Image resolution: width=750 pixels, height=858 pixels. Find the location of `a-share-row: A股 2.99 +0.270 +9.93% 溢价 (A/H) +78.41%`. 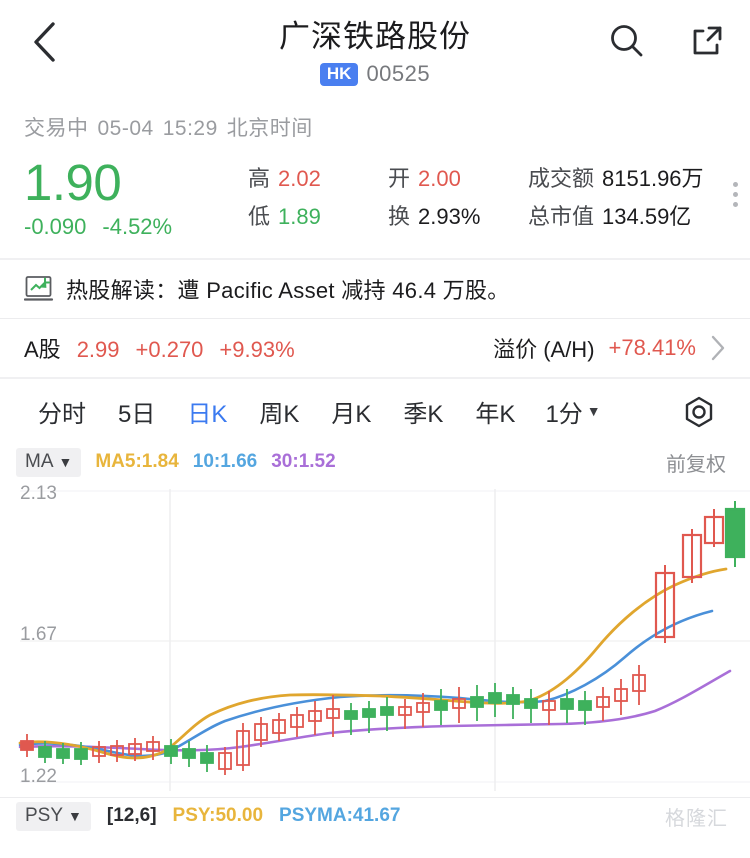

a-share-row: A股 2.99 +0.270 +9.93% 溢价 (A/H) +78.41% is located at coordinates (375, 348).